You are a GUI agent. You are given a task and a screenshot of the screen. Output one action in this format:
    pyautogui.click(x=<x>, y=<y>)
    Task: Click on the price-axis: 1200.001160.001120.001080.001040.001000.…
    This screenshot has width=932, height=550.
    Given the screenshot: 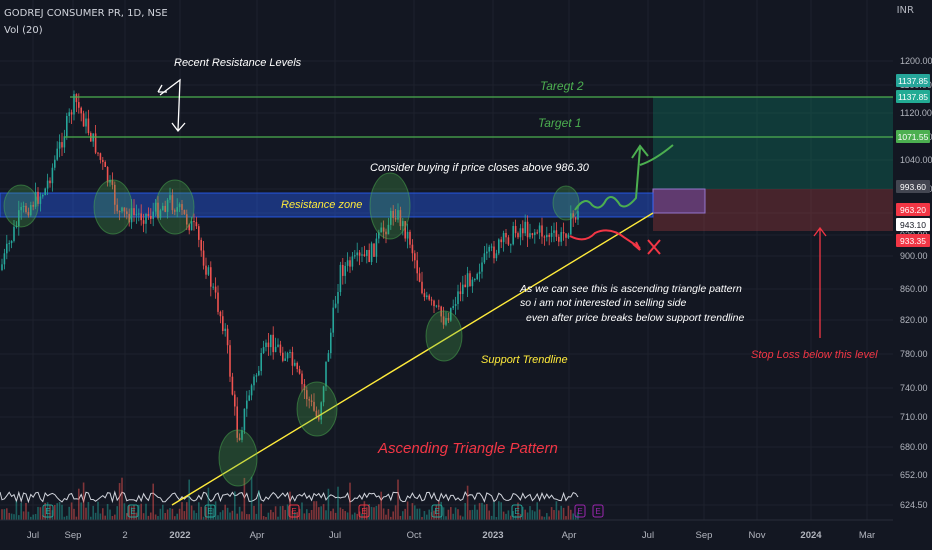 What is the action you would take?
    pyautogui.click(x=916, y=283)
    